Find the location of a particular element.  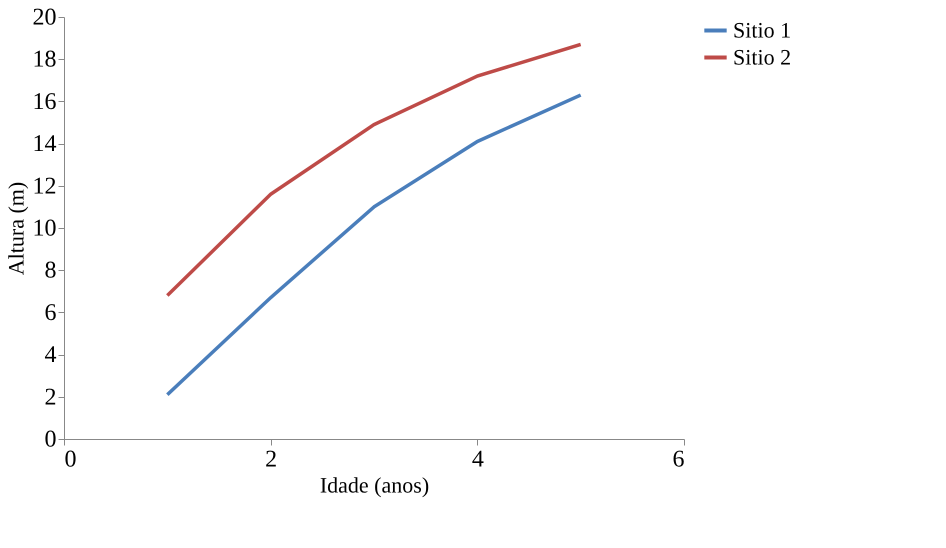

x-tick-label: 6 is located at coordinates (678, 459).